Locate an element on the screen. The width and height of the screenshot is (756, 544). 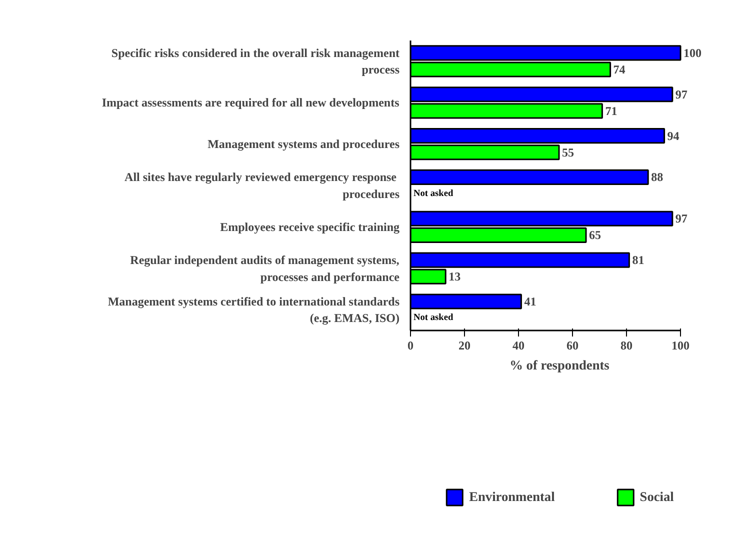
x-tick-label: 0 is located at coordinates (411, 345).